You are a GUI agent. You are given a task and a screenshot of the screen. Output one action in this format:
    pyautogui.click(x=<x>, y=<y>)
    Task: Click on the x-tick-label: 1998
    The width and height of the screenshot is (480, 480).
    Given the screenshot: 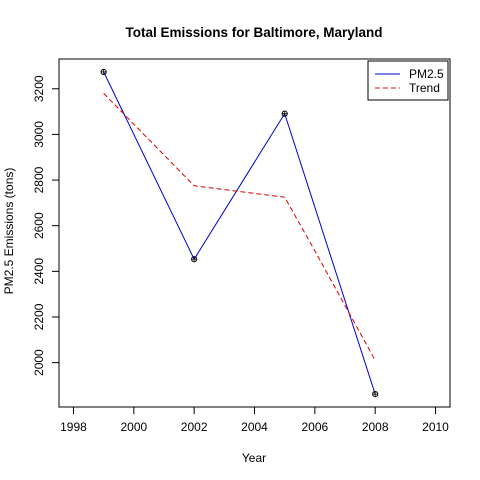 What is the action you would take?
    pyautogui.click(x=73, y=427)
    